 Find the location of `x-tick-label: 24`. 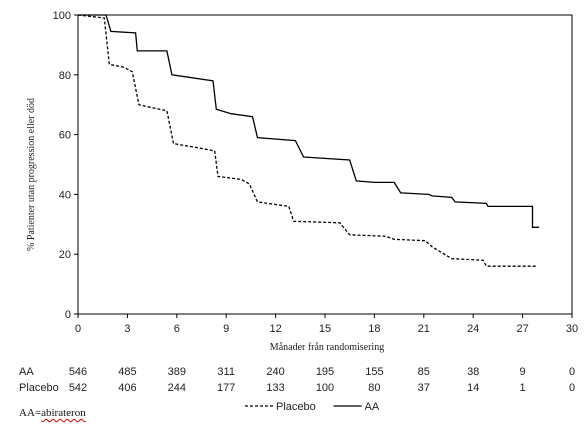

x-tick-label: 24 is located at coordinates (473, 329).